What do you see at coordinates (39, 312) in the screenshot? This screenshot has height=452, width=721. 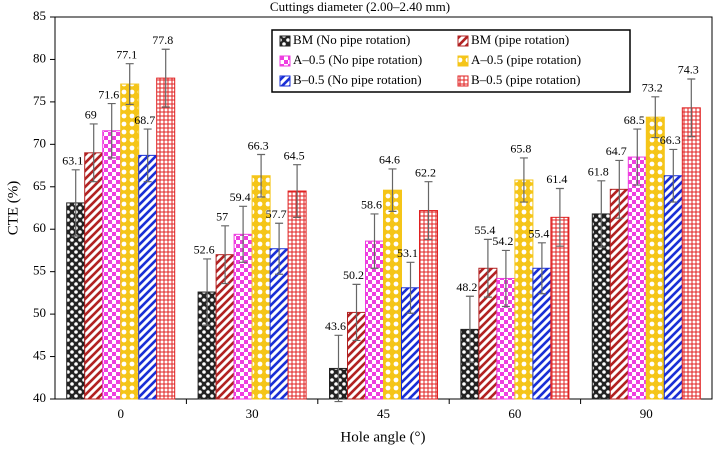 I see `y-tick-label: 50` at bounding box center [39, 312].